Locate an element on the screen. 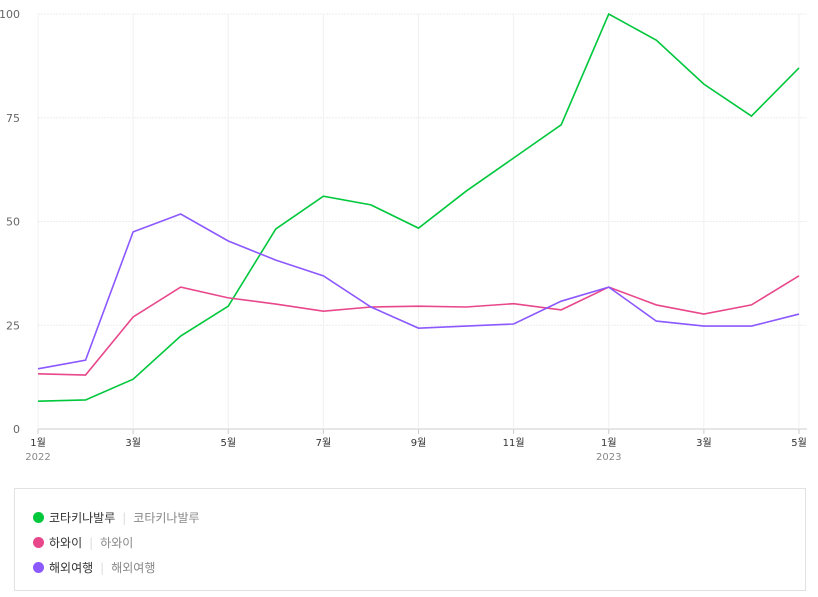 The width and height of the screenshot is (818, 597). x-tick-label: 11월 is located at coordinates (514, 443).